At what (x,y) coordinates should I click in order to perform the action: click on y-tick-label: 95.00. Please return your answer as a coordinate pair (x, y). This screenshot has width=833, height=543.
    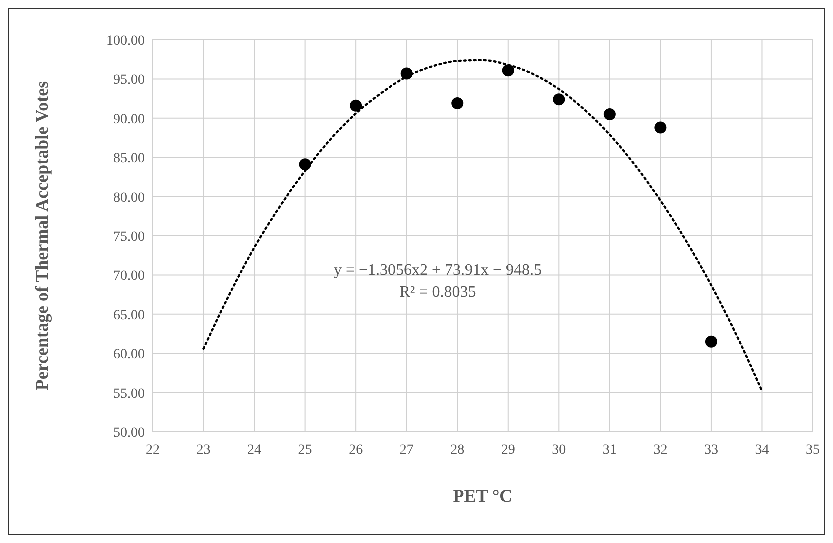
    Looking at the image, I should click on (129, 80).